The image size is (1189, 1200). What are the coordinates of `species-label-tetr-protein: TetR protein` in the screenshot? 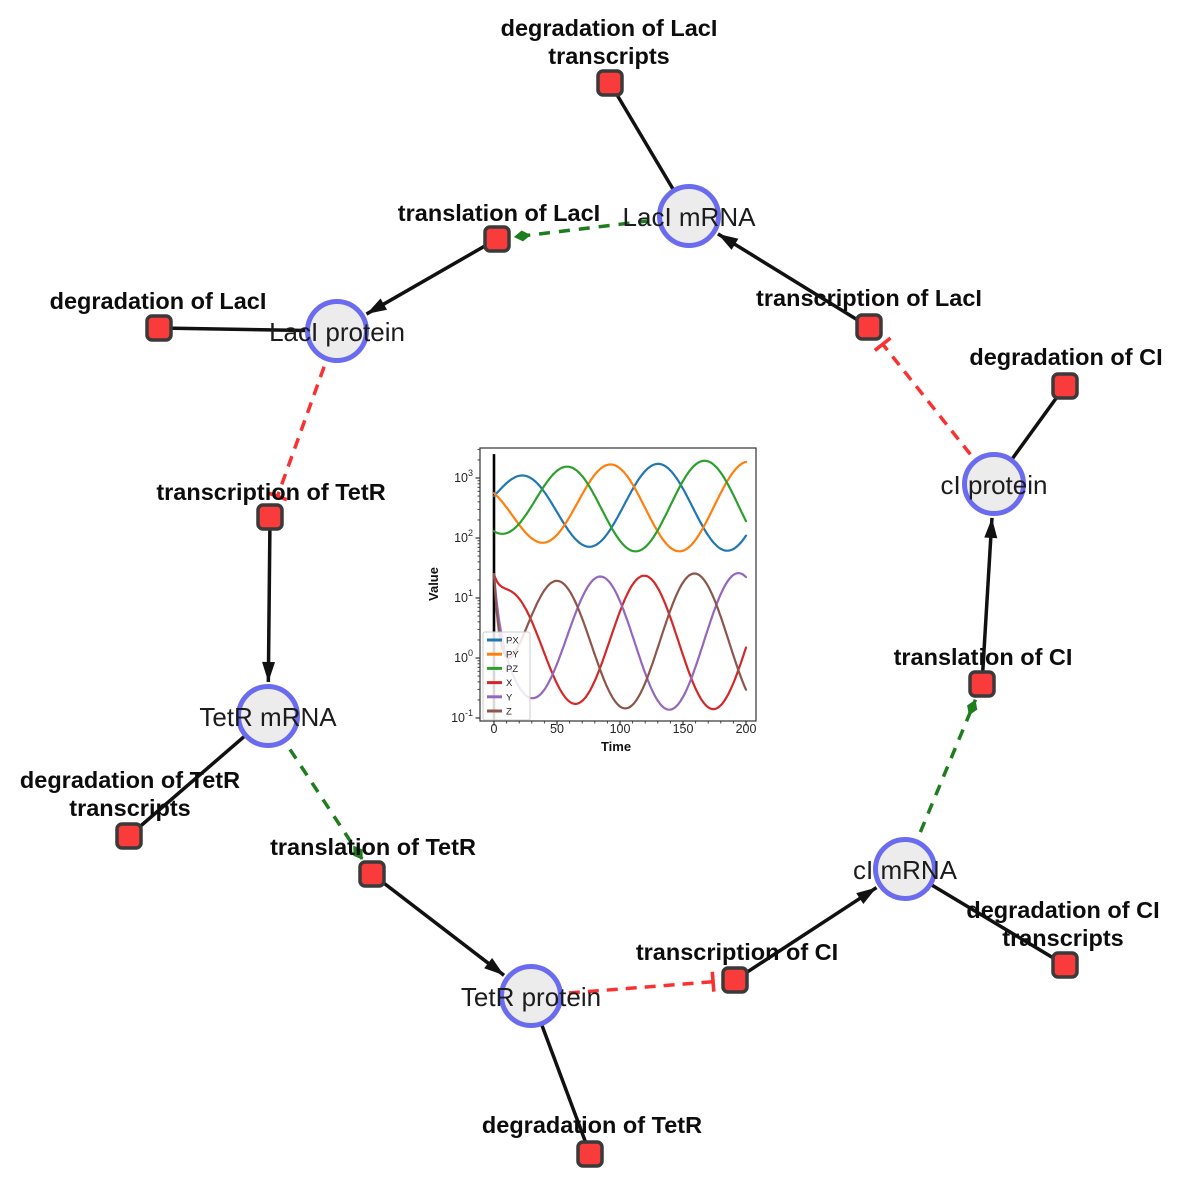 It's located at (531, 997).